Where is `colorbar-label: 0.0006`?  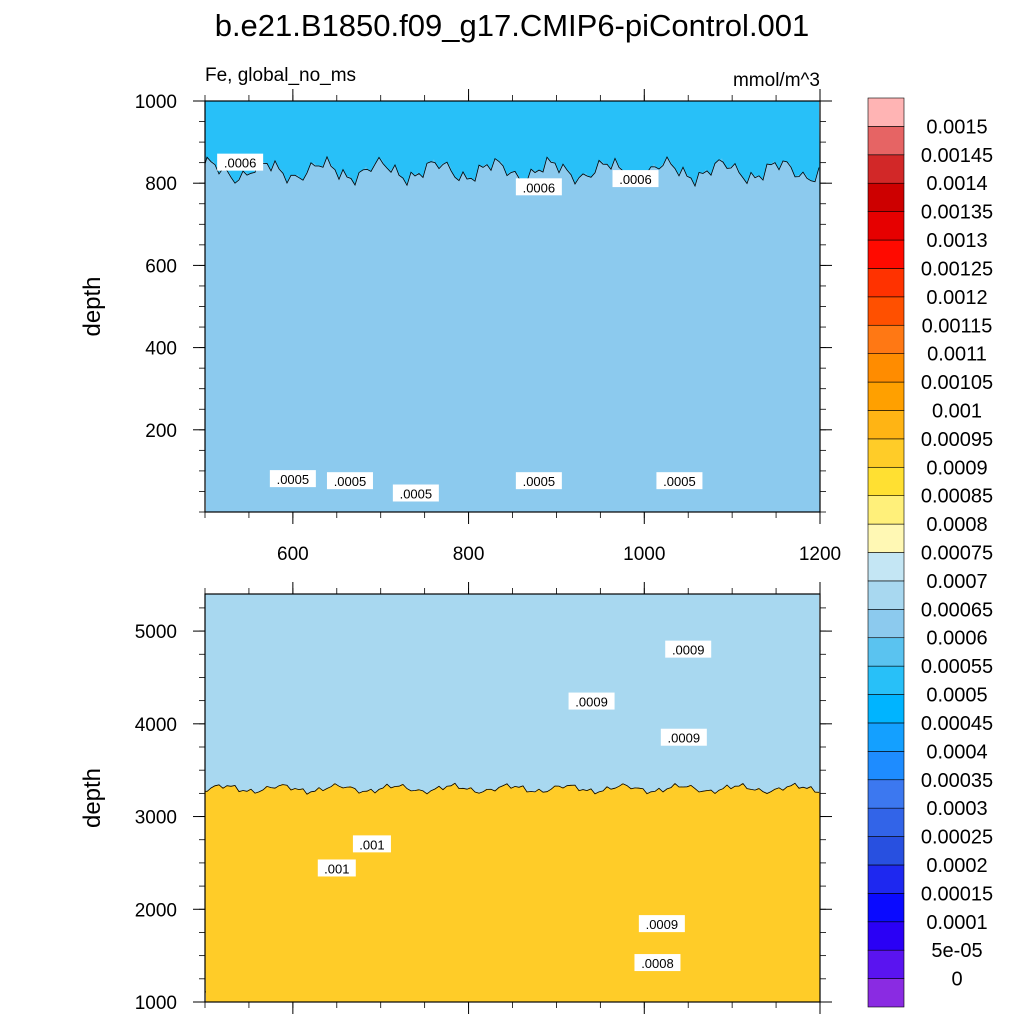 colorbar-label: 0.0006 is located at coordinates (956, 639).